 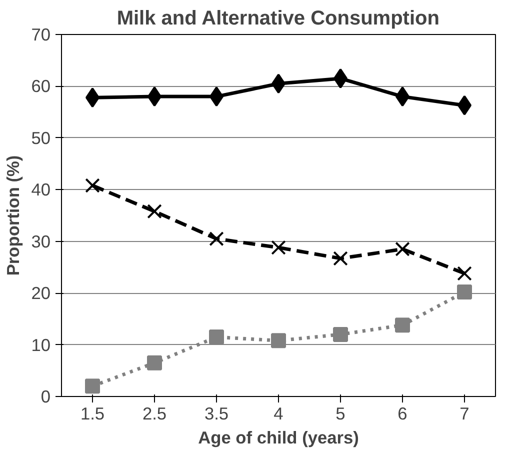 I want to click on x-tick-label: 4, so click(x=279, y=414).